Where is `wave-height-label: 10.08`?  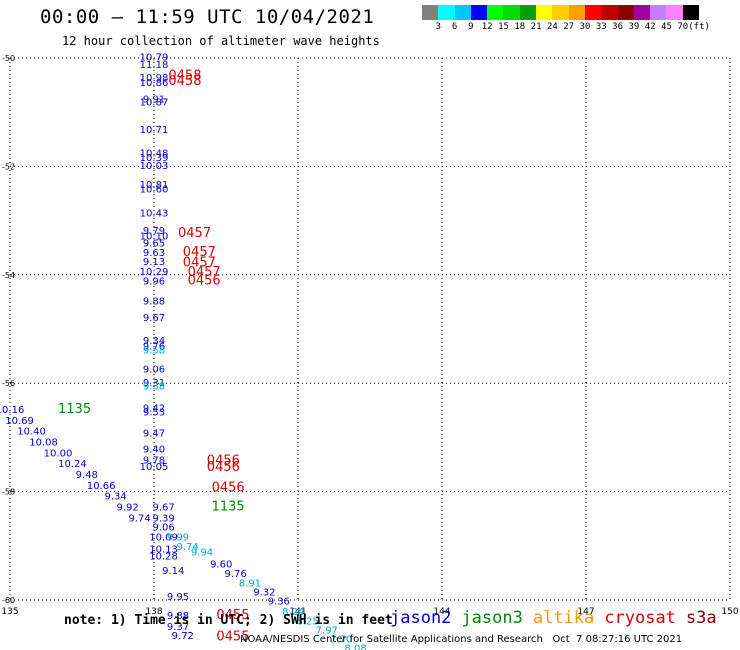 wave-height-label: 10.08 is located at coordinates (43, 443).